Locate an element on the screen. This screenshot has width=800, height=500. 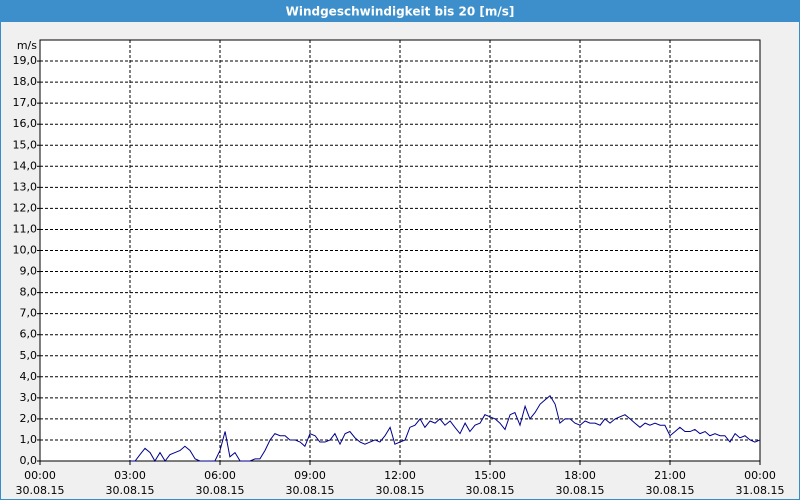
title-bar is located at coordinates (400, 11).